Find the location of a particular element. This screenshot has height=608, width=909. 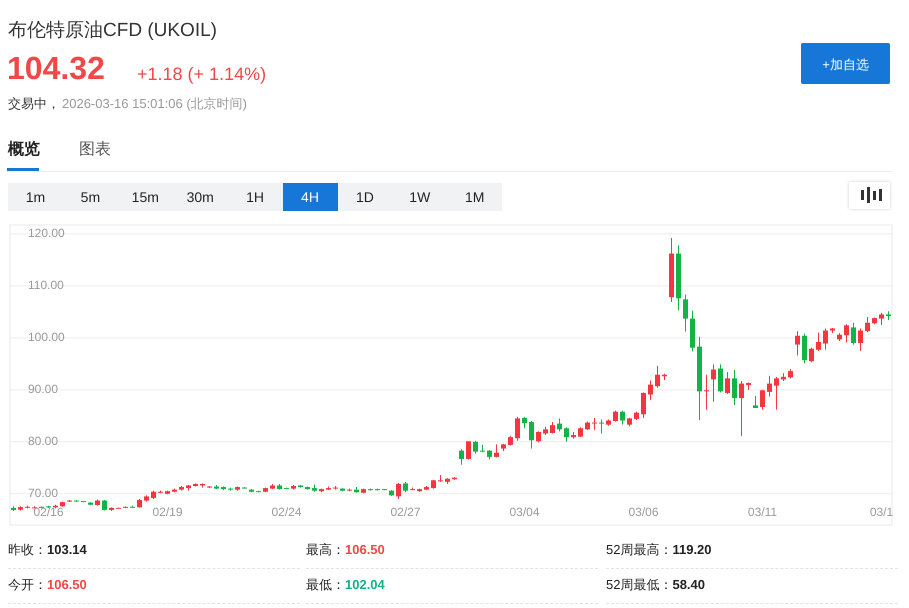

text: 1D is located at coordinates (364, 197).